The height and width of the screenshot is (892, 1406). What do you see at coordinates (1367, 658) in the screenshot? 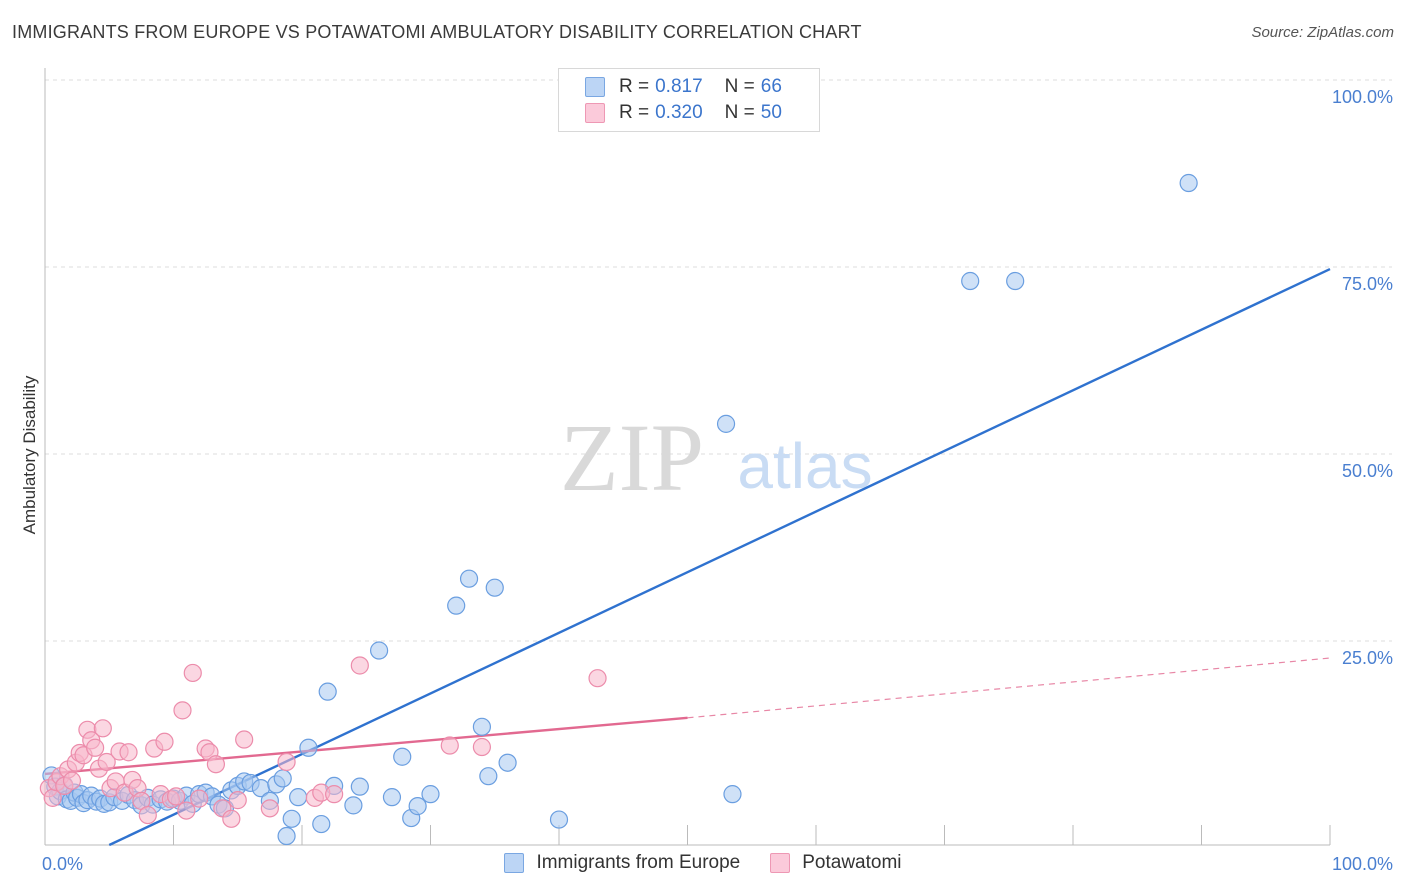
I see `y-tick-label: 25.0%` at bounding box center [1367, 658].